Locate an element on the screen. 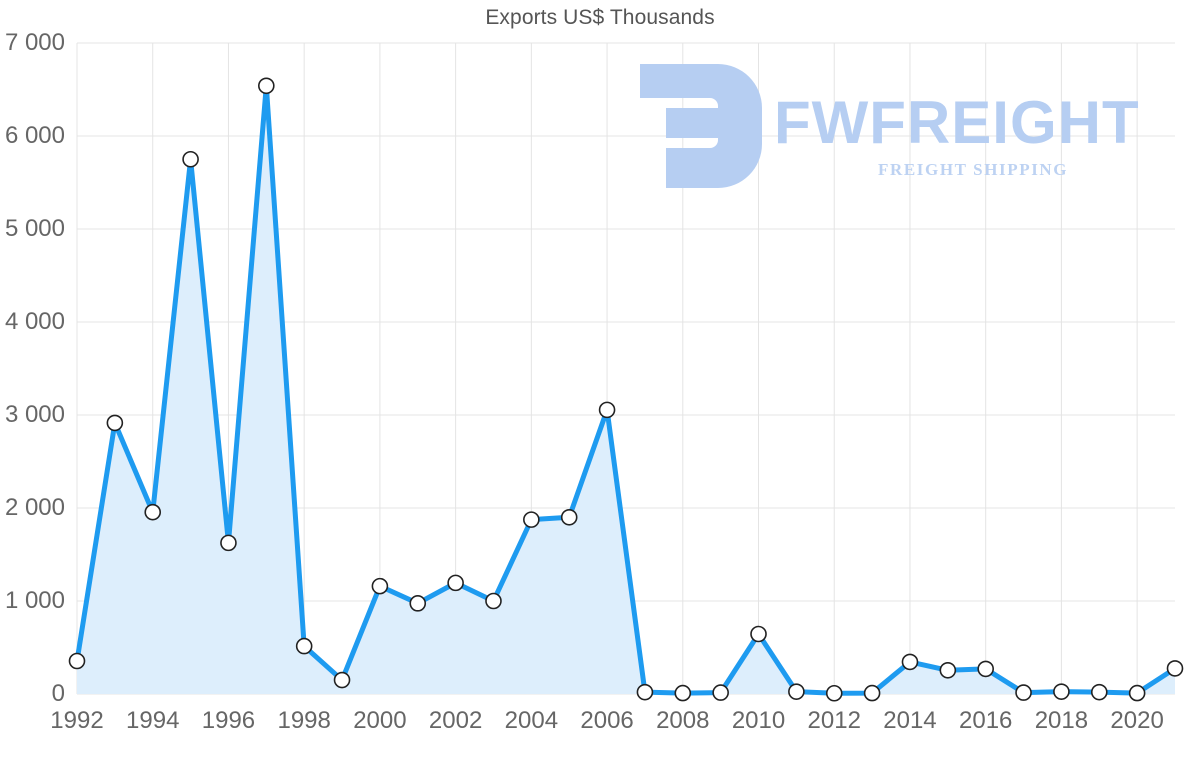 Image resolution: width=1200 pixels, height=763 pixels. y-axis-tick-label: 4 000 is located at coordinates (34, 321).